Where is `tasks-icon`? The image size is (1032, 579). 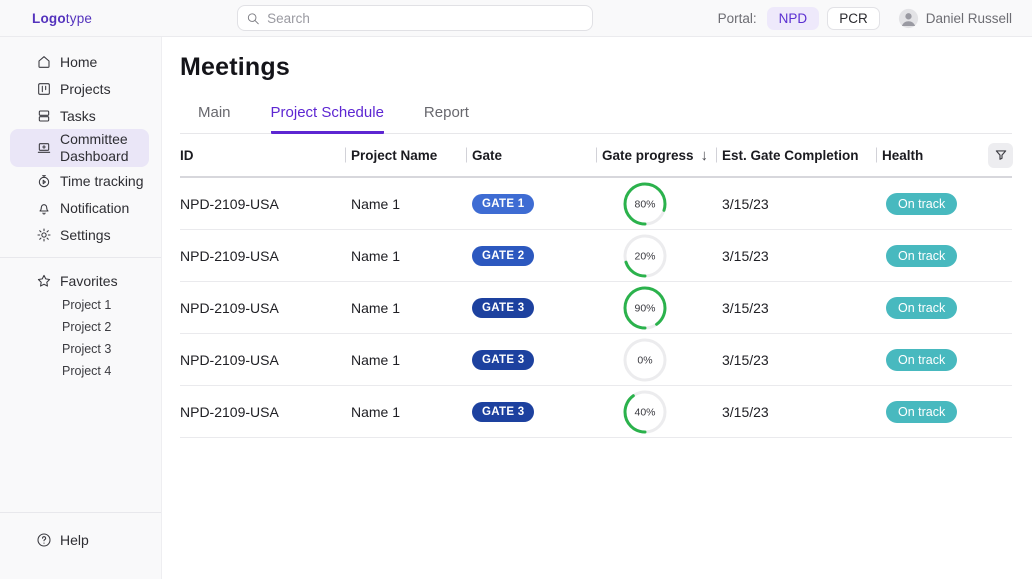 tasks-icon is located at coordinates (44, 115).